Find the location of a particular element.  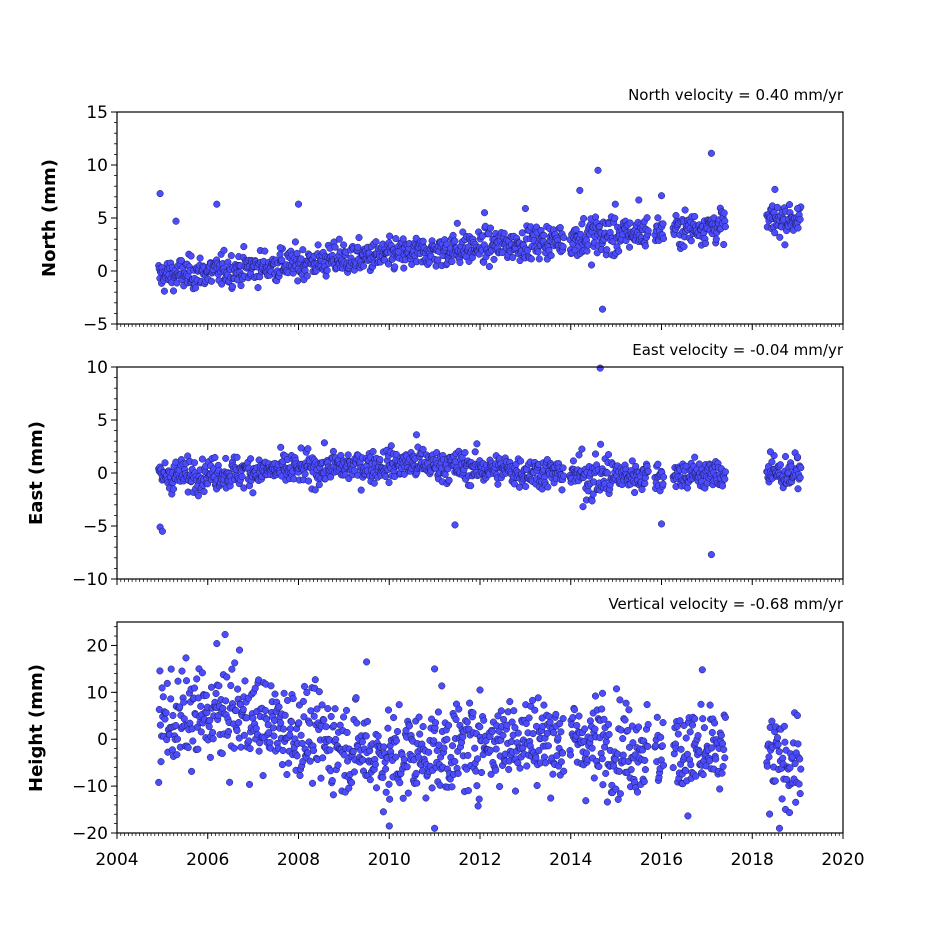

x-tick-label: 2020 is located at coordinates (842, 860).